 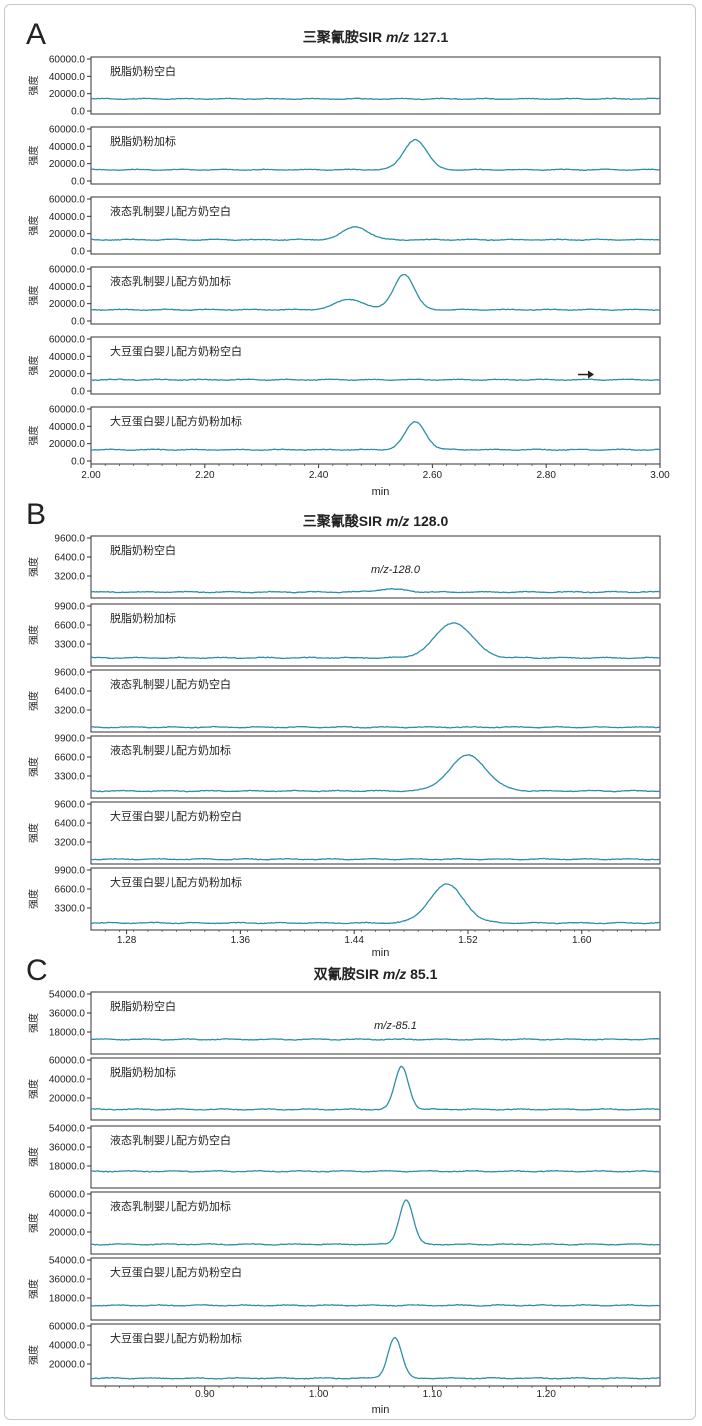 I want to click on chromatogram-subplot: 60000.0 40000.0 20000.0 0.0 强度 液态乳制婴儿配方奶加标, so click(x=344, y=296).